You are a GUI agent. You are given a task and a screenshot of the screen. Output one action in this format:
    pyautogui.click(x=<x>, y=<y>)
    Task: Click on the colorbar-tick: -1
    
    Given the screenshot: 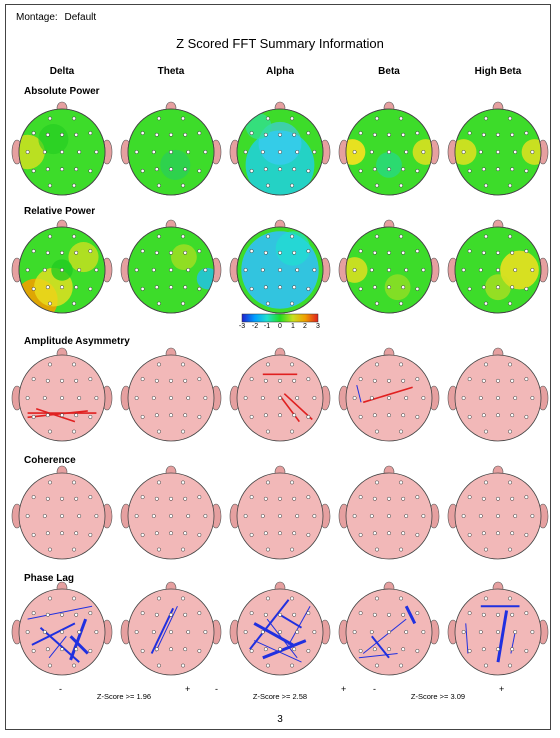 What is the action you would take?
    pyautogui.click(x=267, y=326)
    